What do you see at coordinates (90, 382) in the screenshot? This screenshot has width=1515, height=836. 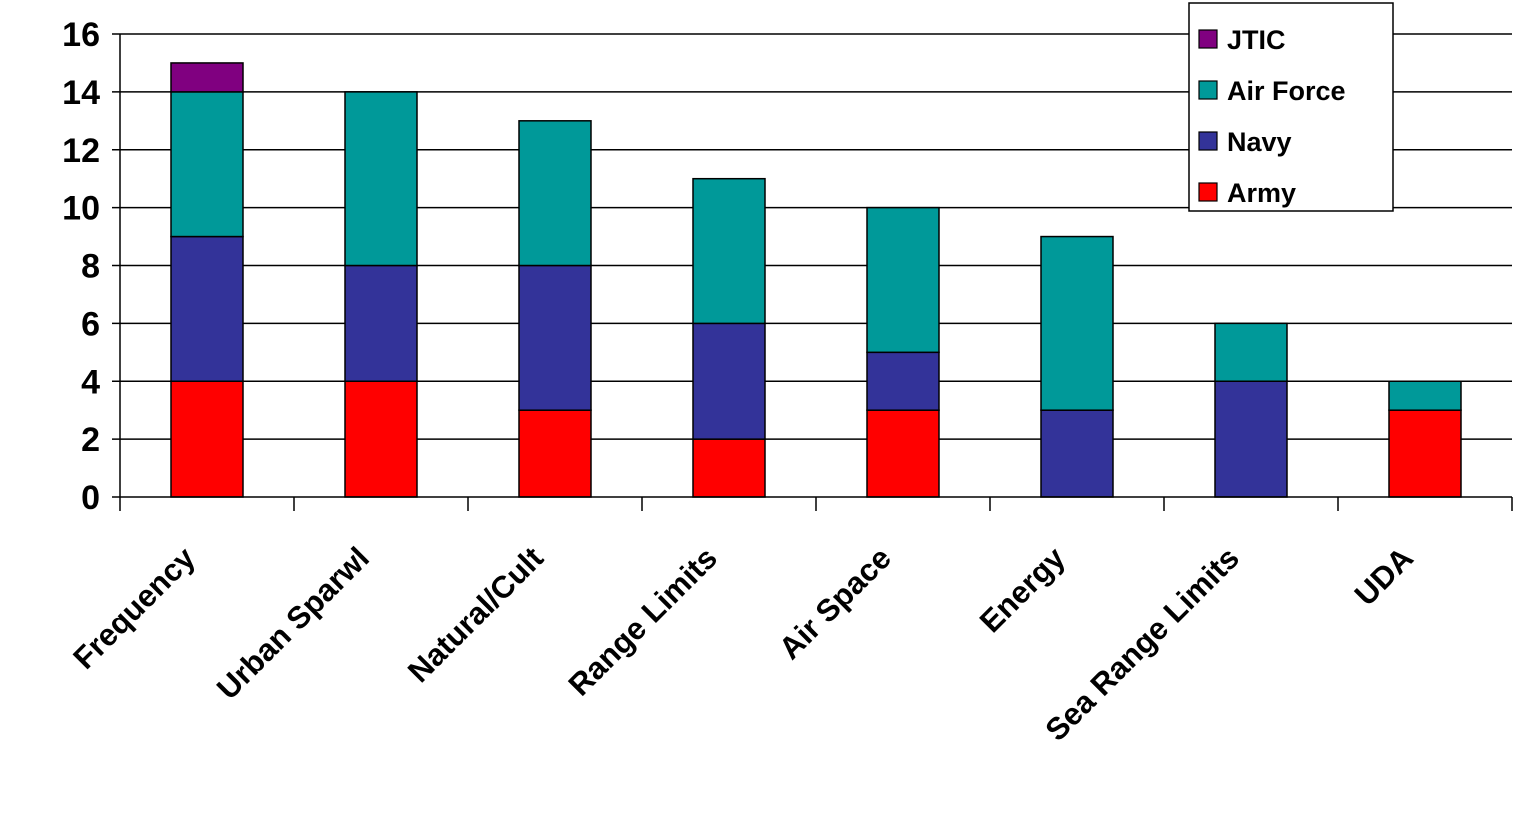 I see `y-tick-label: 4` at bounding box center [90, 382].